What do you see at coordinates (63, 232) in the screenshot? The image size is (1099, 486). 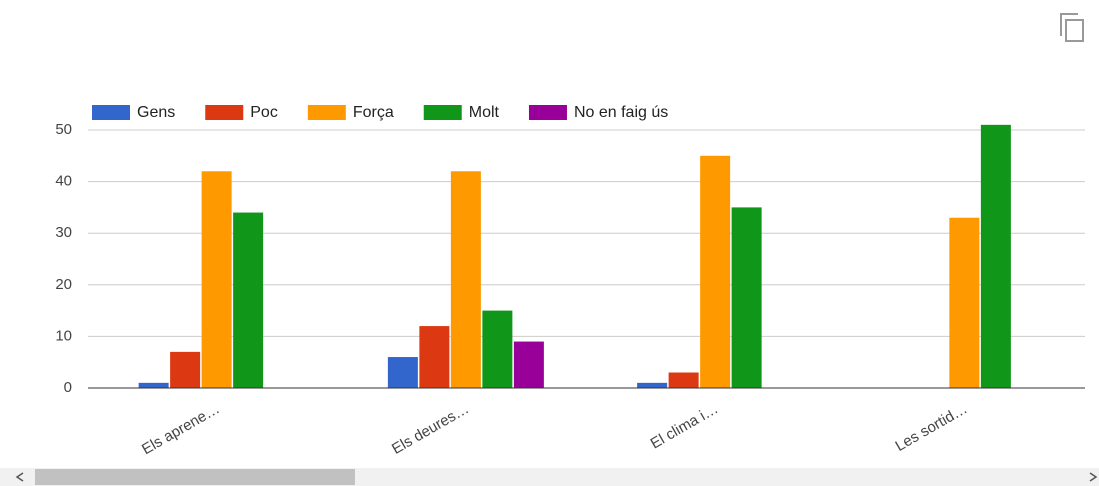 I see `y-tick-label: 30` at bounding box center [63, 232].